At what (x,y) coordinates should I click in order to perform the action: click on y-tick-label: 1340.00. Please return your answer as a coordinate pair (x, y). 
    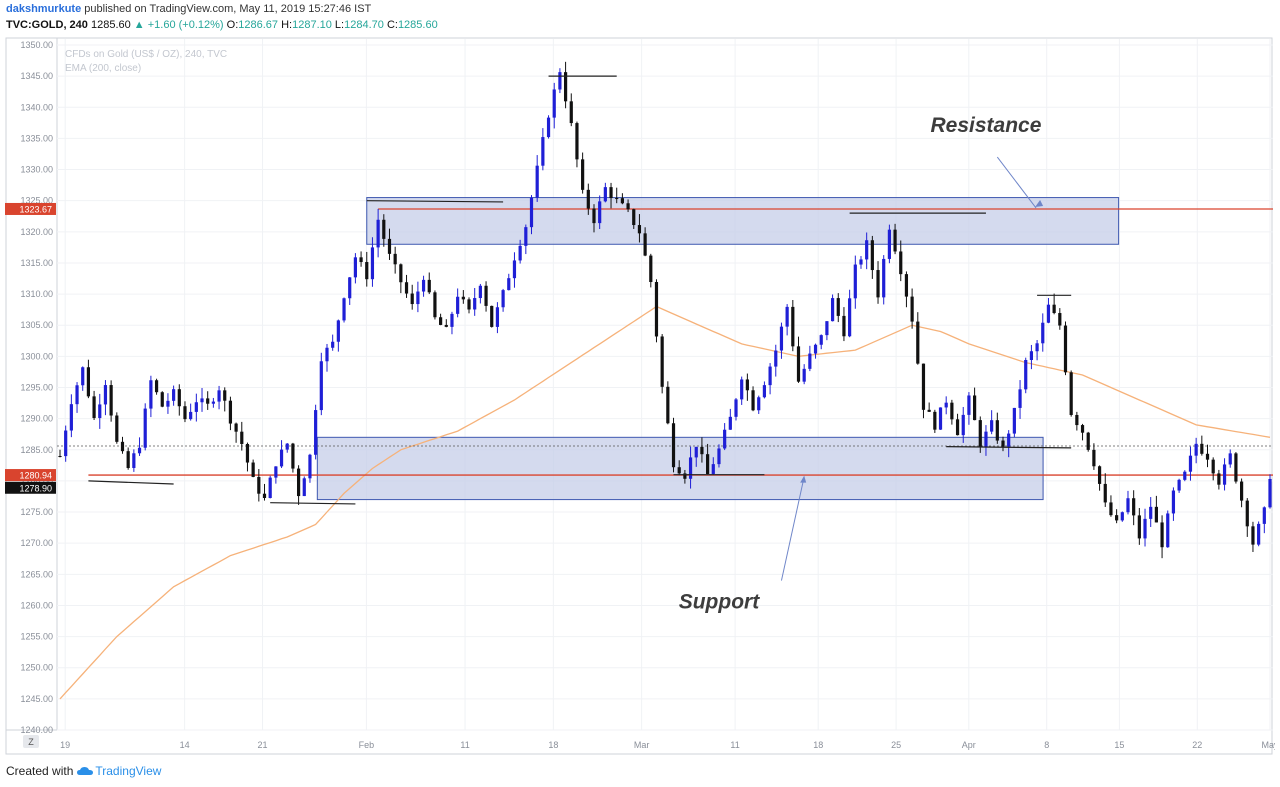
    Looking at the image, I should click on (36, 107).